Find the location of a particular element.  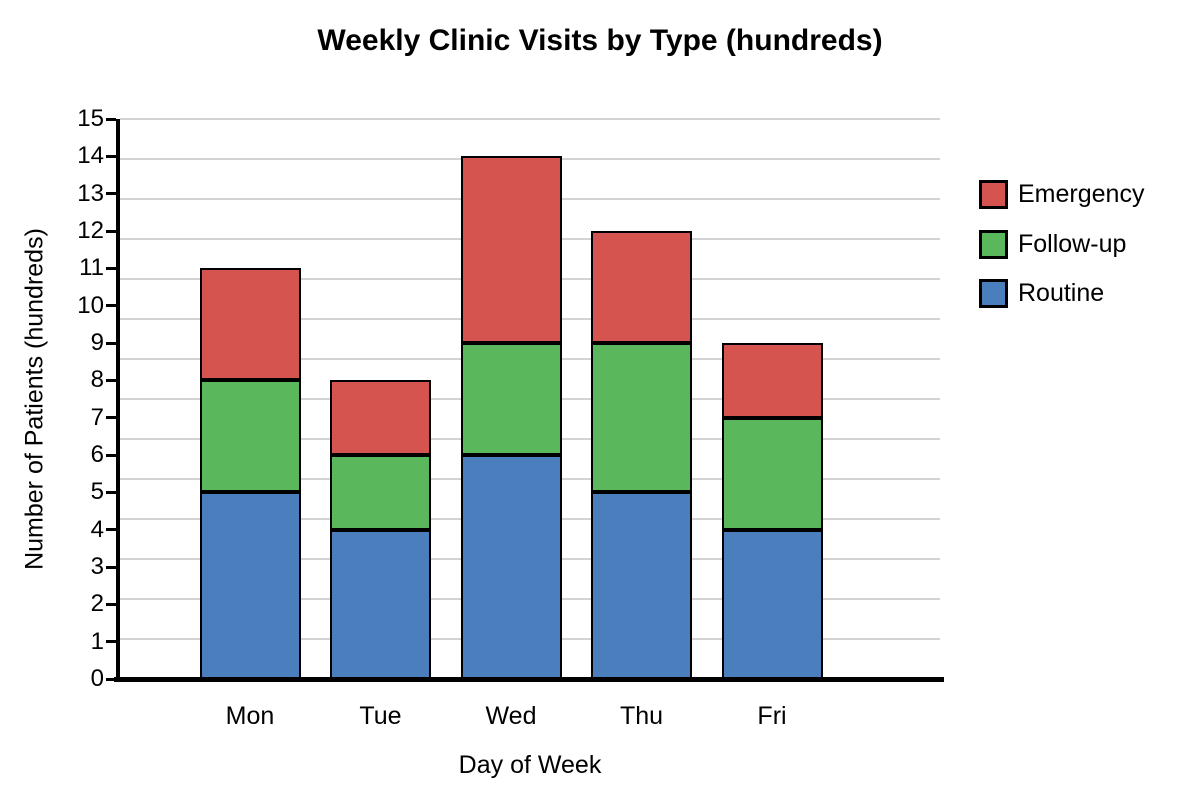

bar-segment-tue-emergency is located at coordinates (380, 417).